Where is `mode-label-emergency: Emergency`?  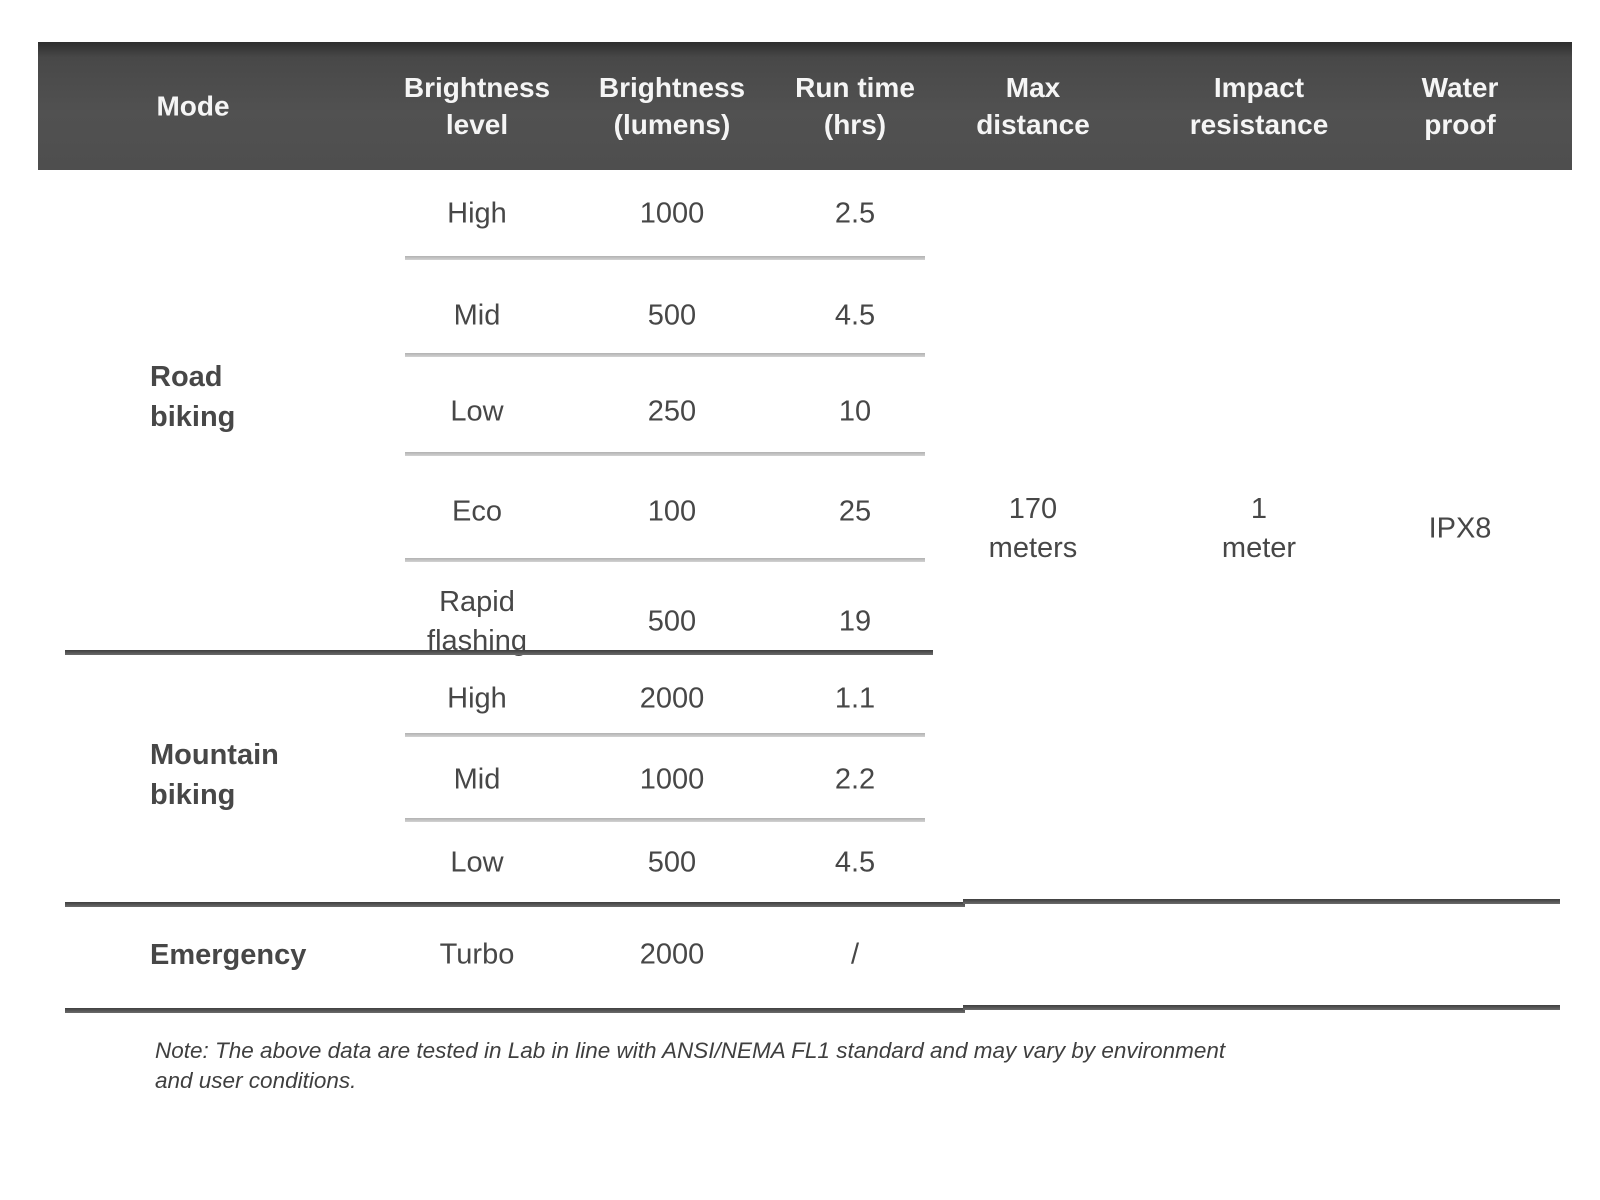
mode-label-emergency: Emergency is located at coordinates (228, 955).